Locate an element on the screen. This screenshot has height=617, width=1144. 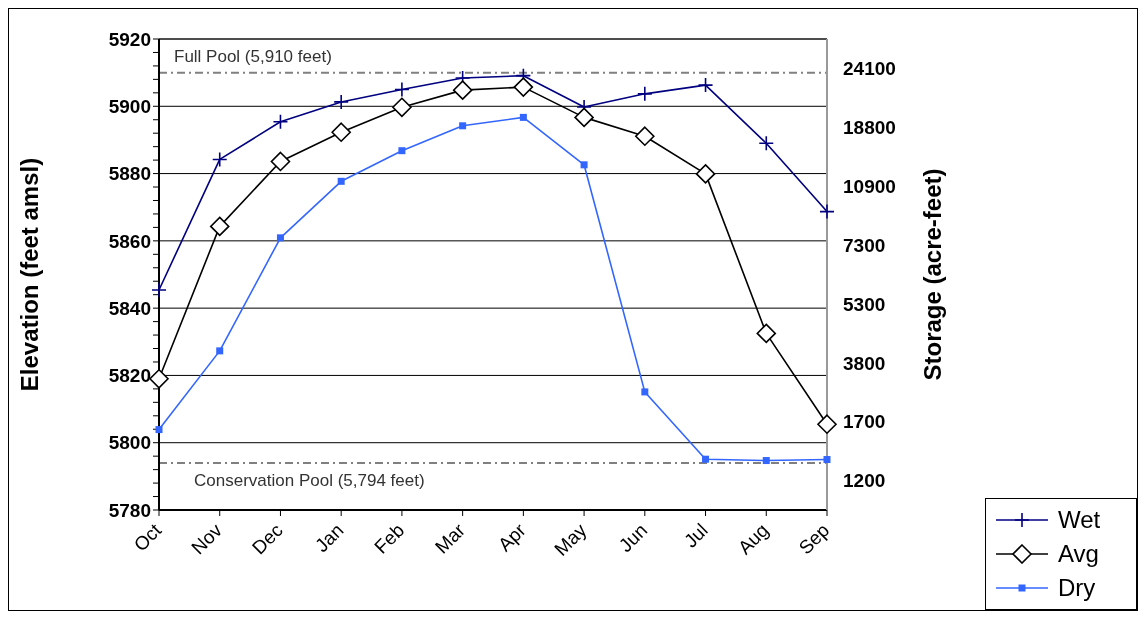
y-tick-label: 5920 is located at coordinates (129, 39).